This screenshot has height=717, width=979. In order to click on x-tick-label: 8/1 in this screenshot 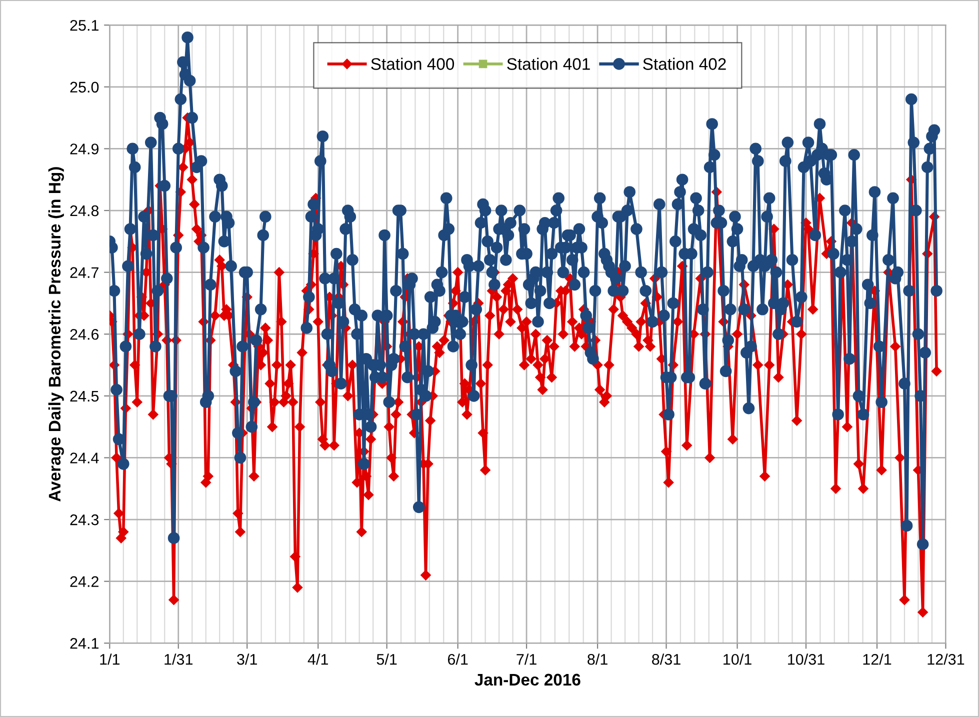, I will do `click(598, 659)`.